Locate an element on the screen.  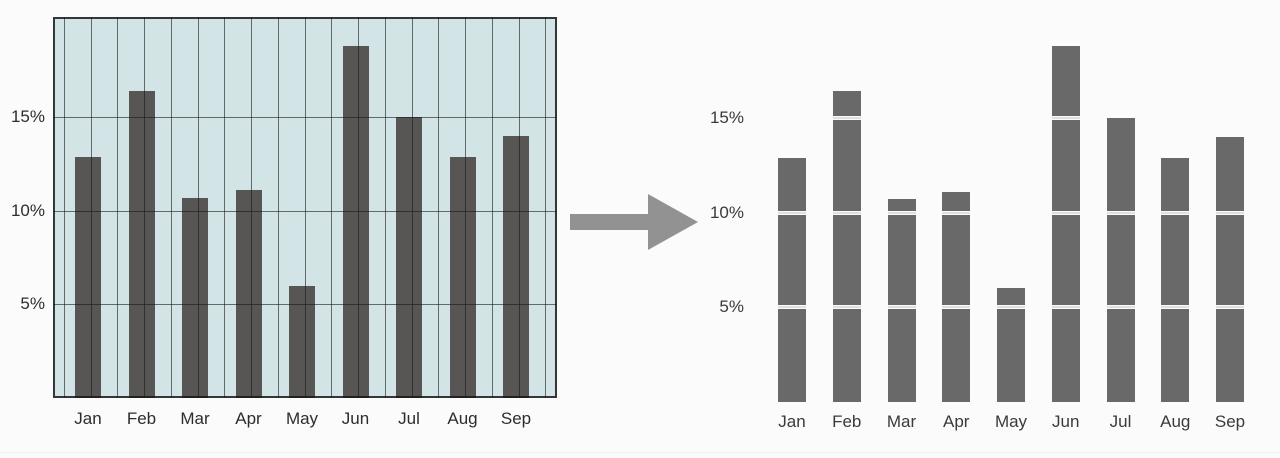
bottom-rule is located at coordinates (640, 452).